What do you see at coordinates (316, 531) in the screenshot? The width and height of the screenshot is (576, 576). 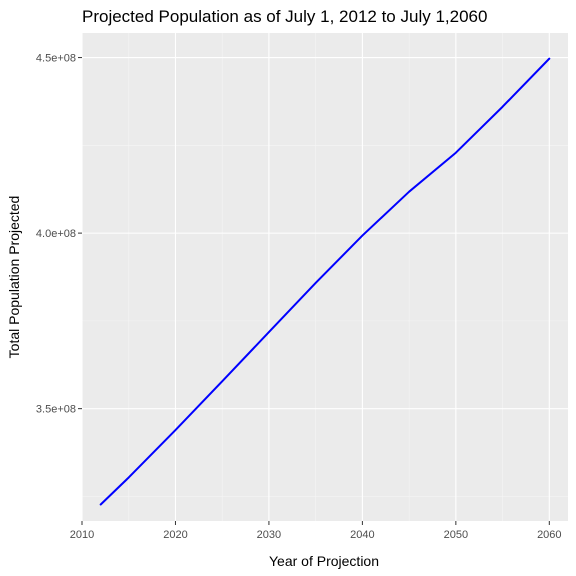 I see `x-axis: 2010 2020 2030 2040 2050 2060` at bounding box center [316, 531].